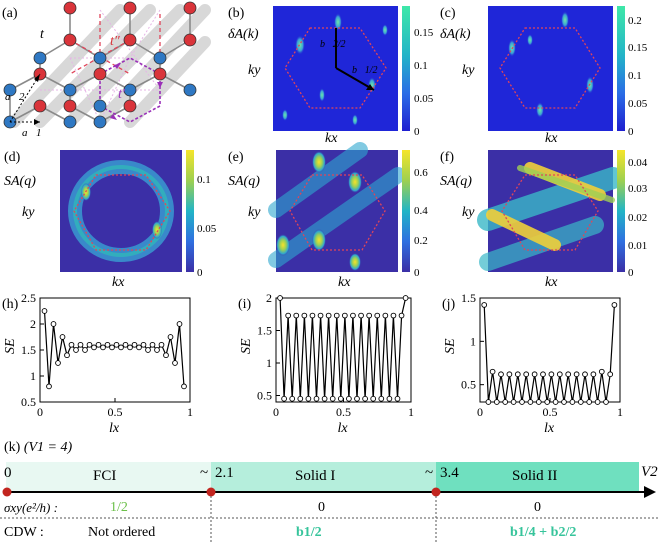 The image size is (658, 543). I want to click on panel-c-label: (c), so click(448, 13).